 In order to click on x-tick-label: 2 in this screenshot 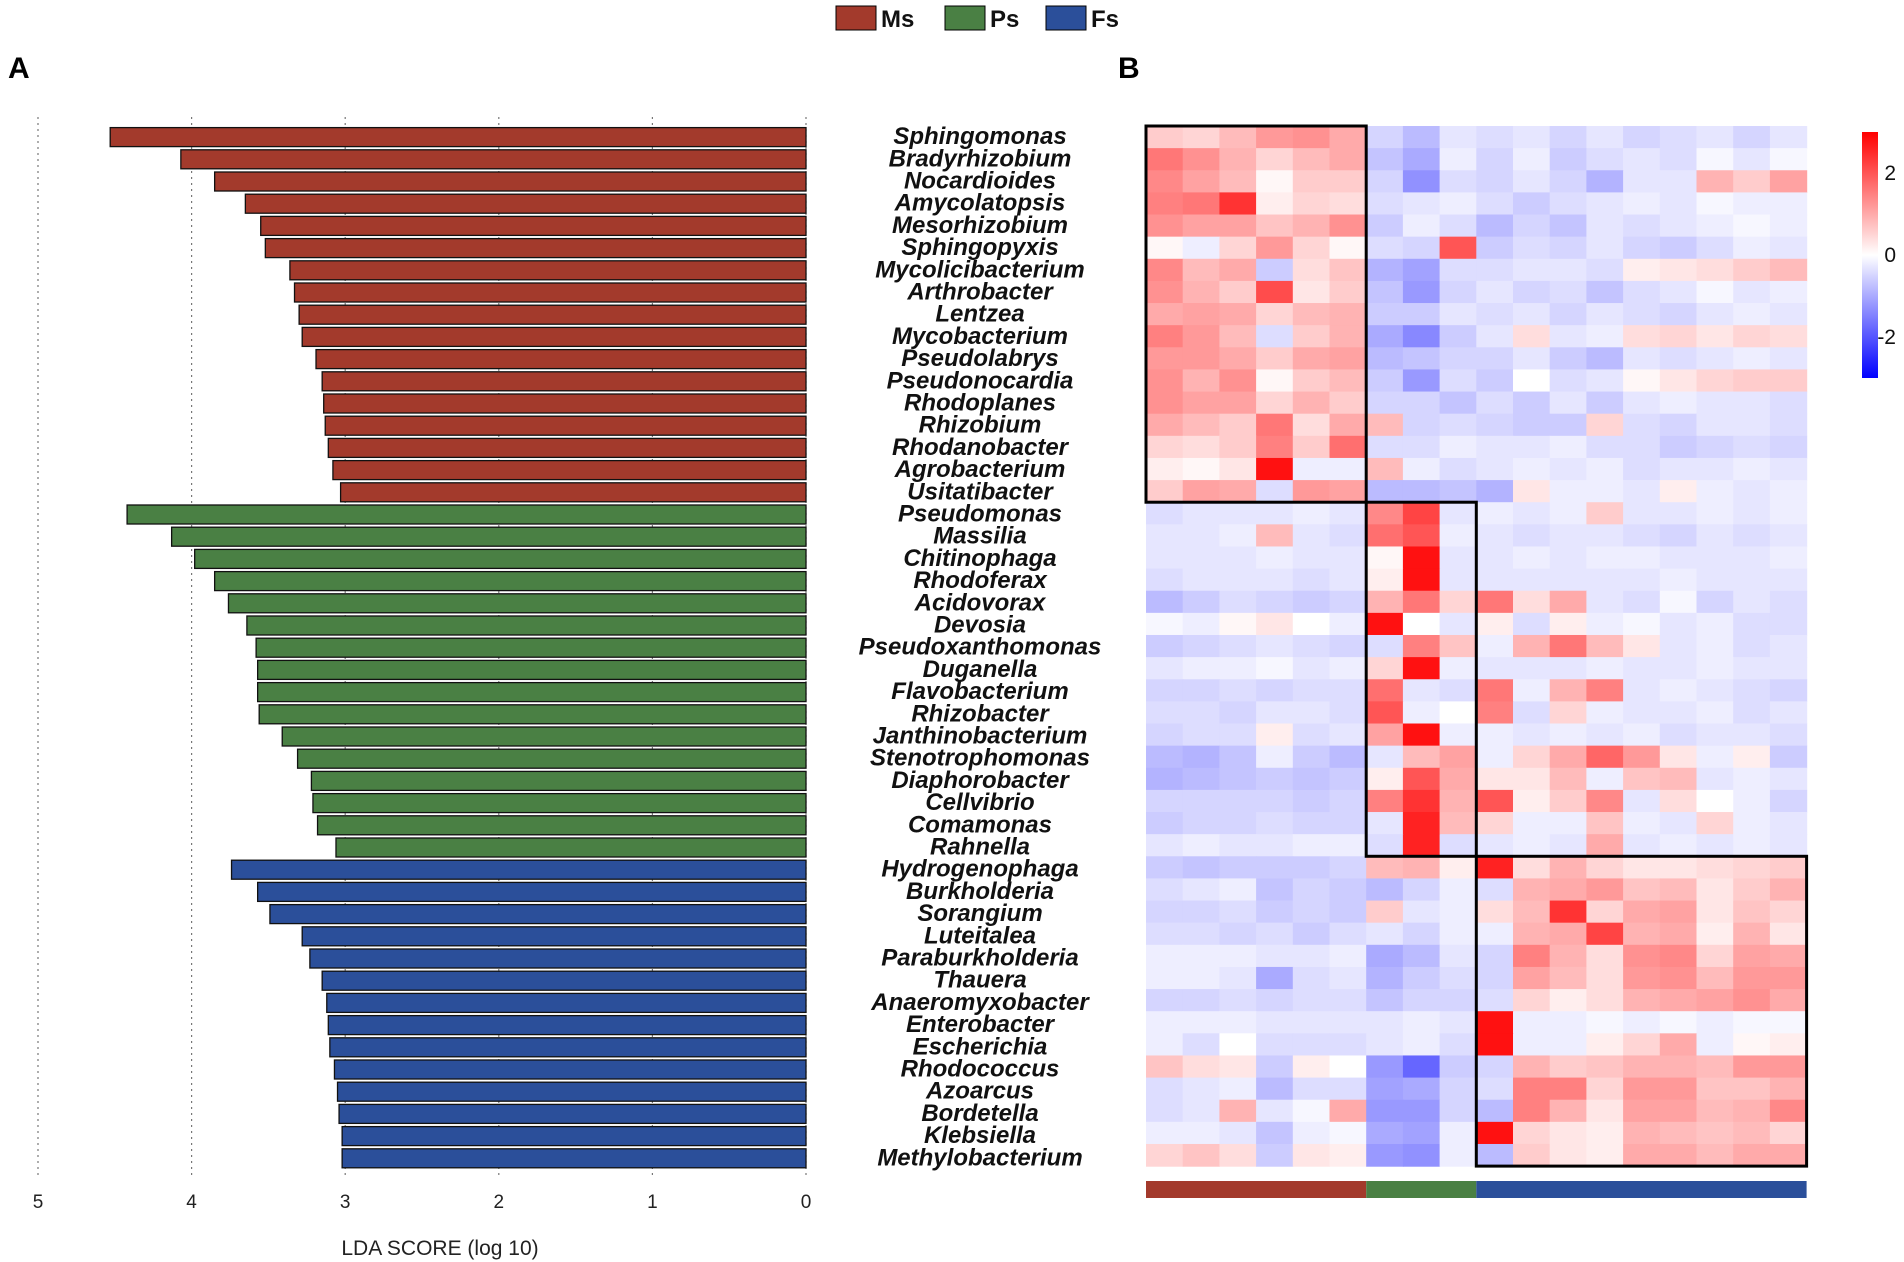, I will do `click(499, 1202)`.